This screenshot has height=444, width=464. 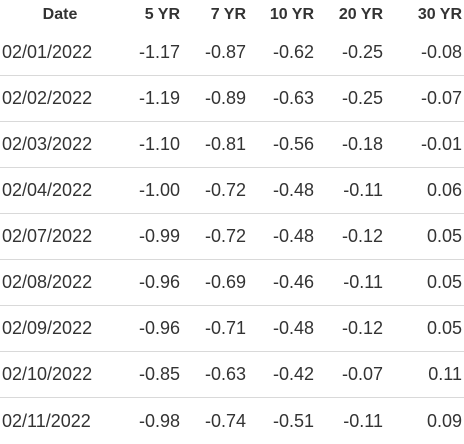 I want to click on table-row: 02/10/2022 -0.85 -0.63 -0.42 -0.07 0.11, so click(x=232, y=375).